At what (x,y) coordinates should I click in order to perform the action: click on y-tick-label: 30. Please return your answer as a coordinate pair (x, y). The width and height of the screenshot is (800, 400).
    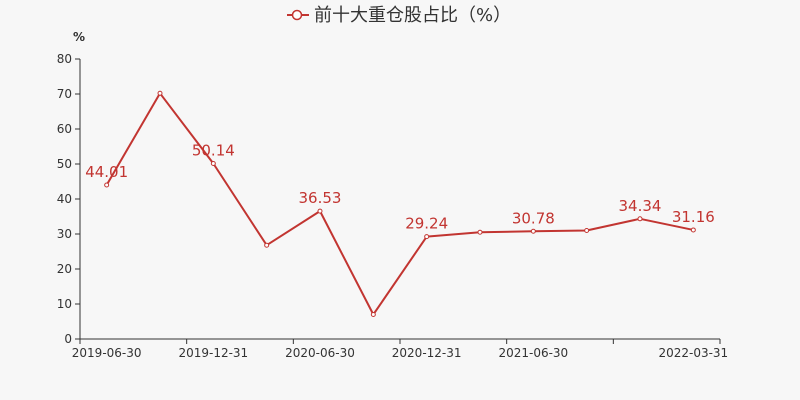
    Looking at the image, I should click on (64, 234).